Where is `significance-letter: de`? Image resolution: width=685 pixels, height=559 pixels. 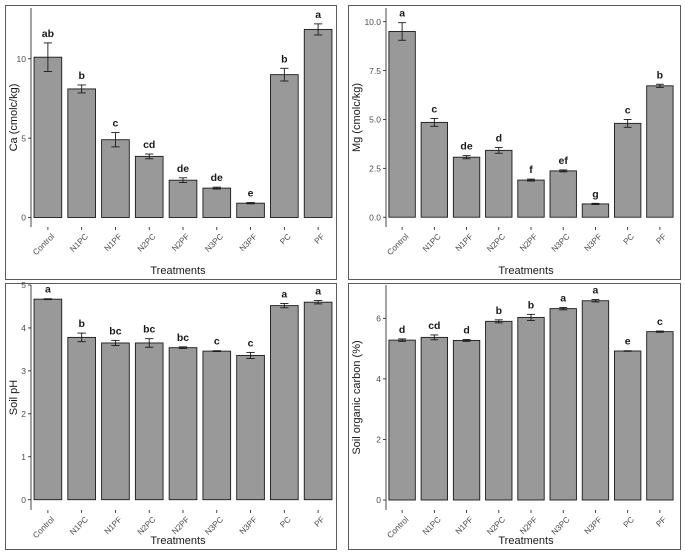
significance-letter: de is located at coordinates (466, 147).